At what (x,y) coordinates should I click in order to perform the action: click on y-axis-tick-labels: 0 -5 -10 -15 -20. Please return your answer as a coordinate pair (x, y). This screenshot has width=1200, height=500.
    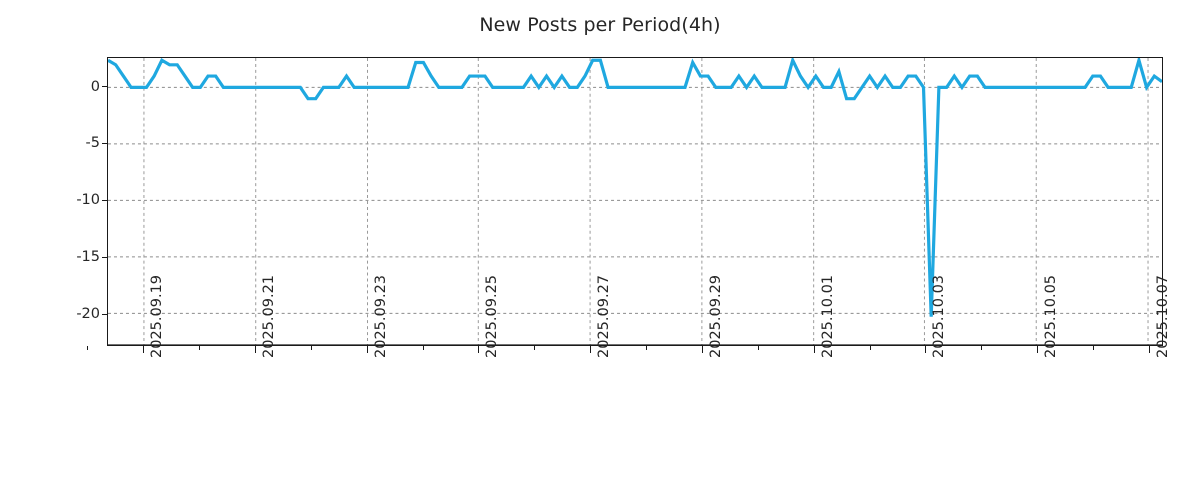
    Looking at the image, I should click on (50, 250).